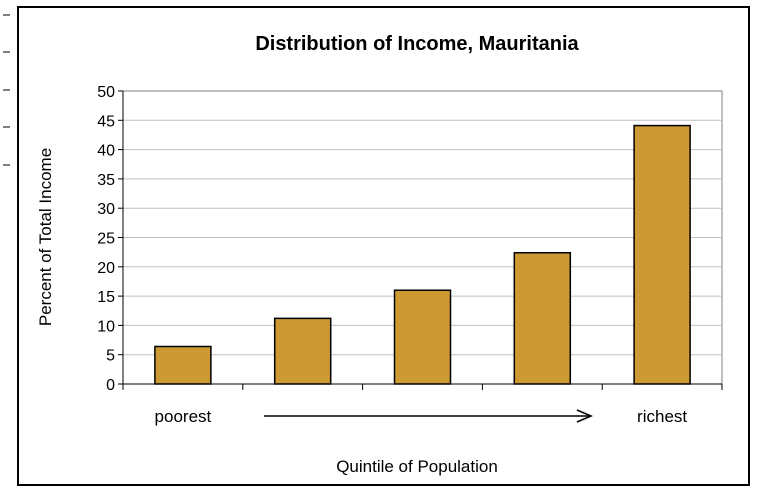 Image resolution: width=757 pixels, height=490 pixels. Describe the element at coordinates (417, 466) in the screenshot. I see `x-axis-title: Quintile of Population` at that location.